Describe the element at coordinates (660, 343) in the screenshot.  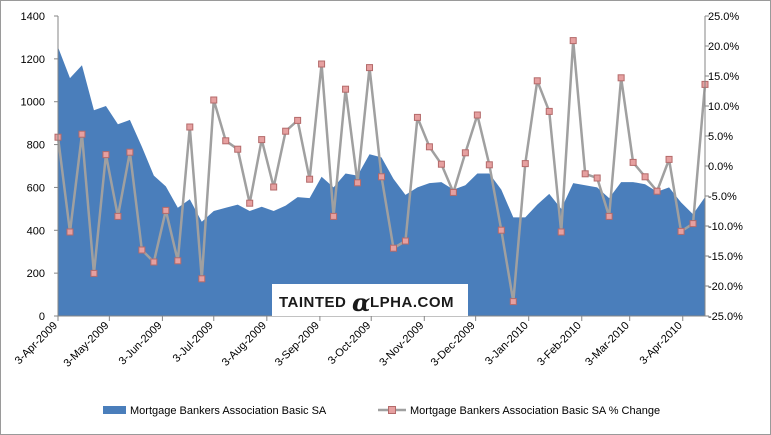
I see `x-tick-label: 3-Apr-2010` at that location.